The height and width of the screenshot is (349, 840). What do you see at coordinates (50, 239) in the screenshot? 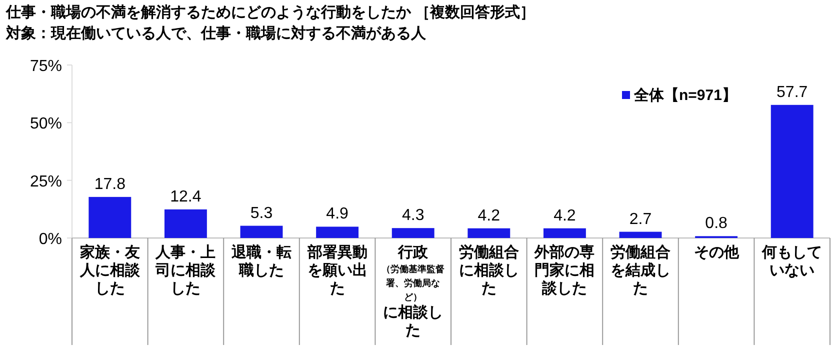
I see `y-tick-label: 0%` at bounding box center [50, 239].